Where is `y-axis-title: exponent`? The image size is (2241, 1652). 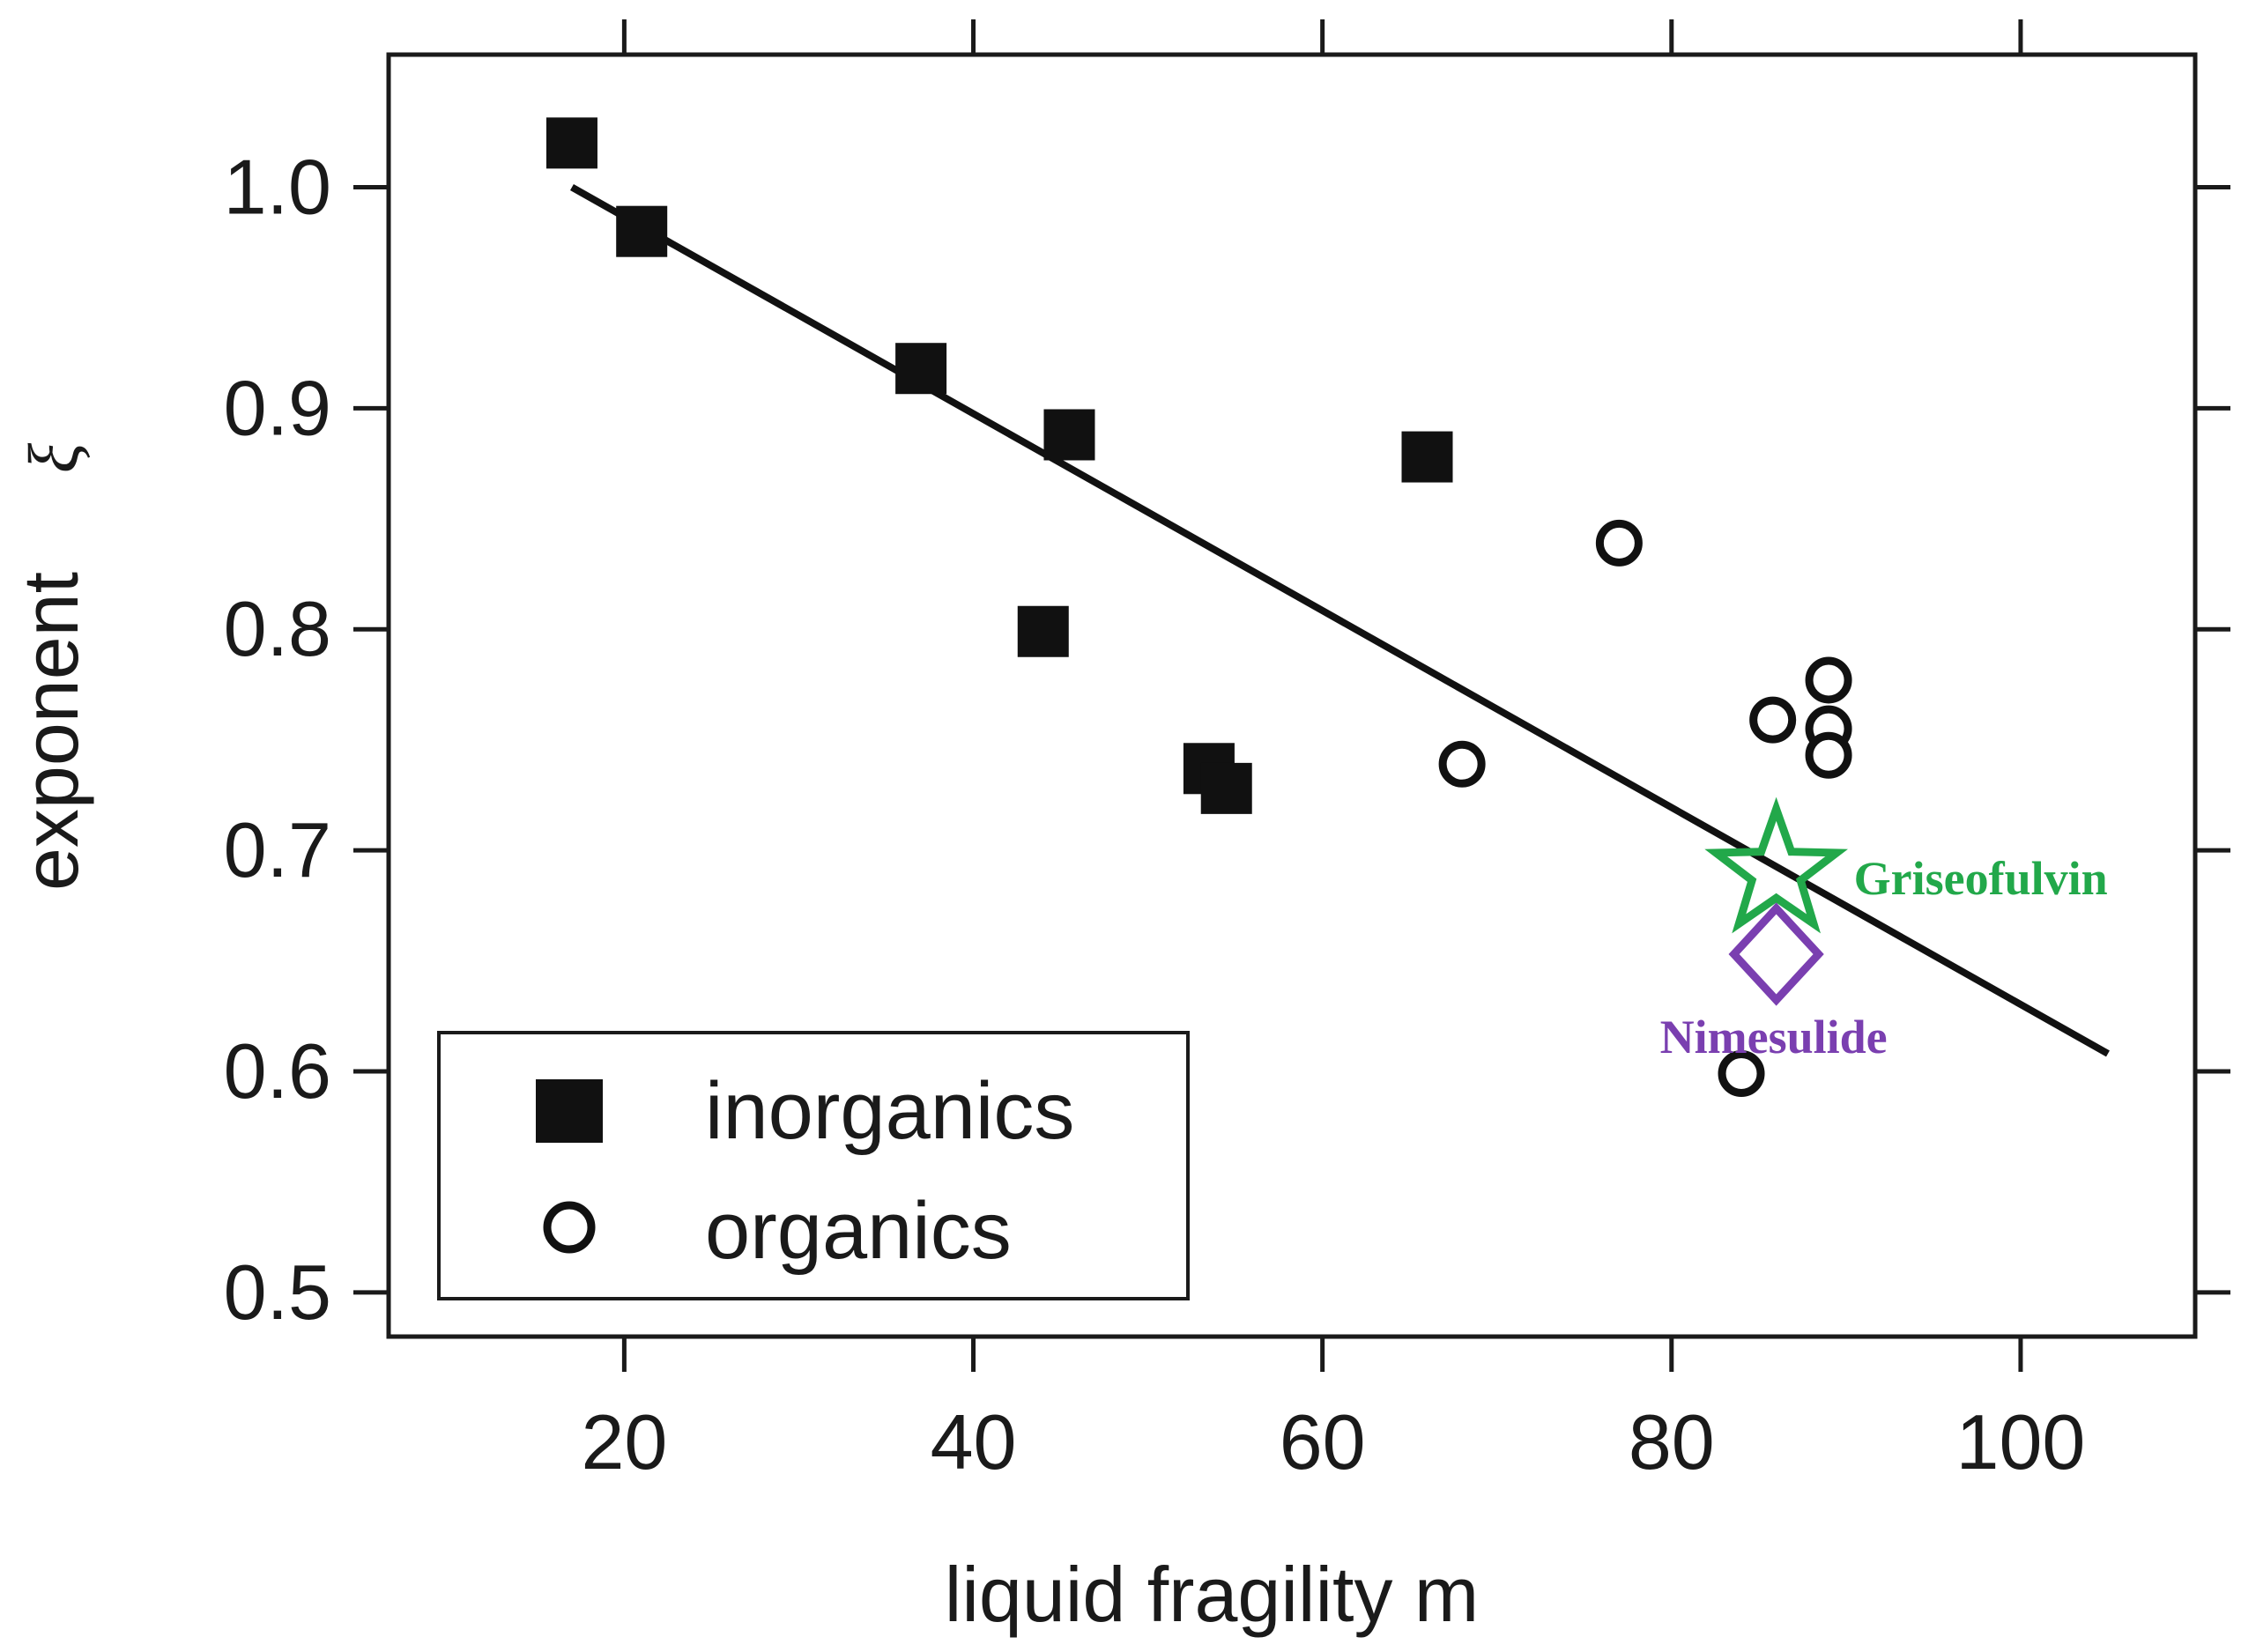
y-axis-title: exponent is located at coordinates (50, 731).